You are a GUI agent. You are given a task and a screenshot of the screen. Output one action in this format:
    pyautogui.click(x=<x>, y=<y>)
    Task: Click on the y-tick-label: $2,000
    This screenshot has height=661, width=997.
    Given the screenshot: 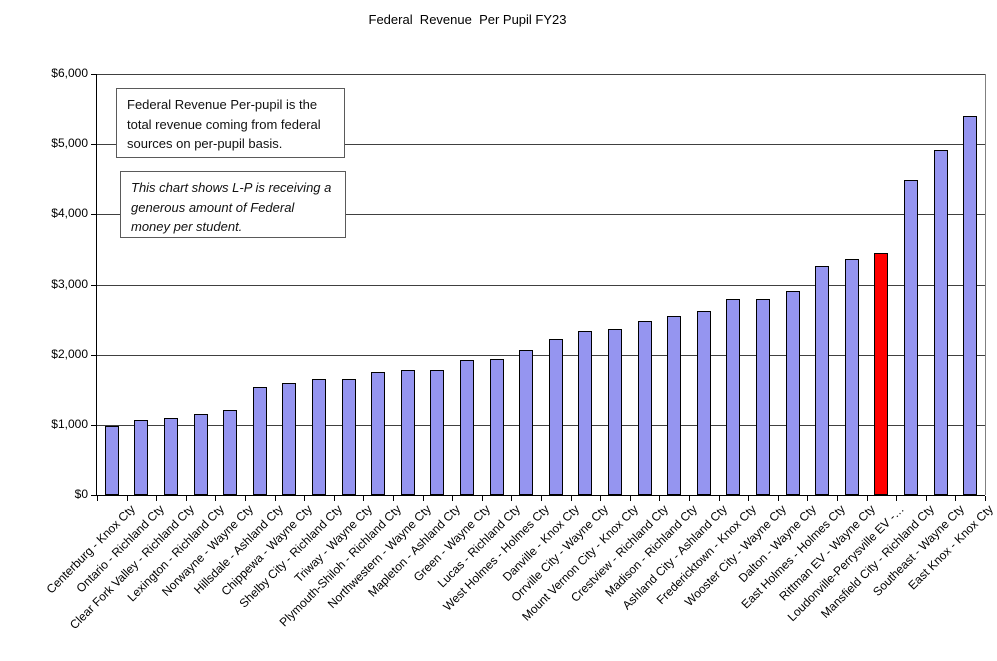 What is the action you would take?
    pyautogui.click(x=69, y=354)
    